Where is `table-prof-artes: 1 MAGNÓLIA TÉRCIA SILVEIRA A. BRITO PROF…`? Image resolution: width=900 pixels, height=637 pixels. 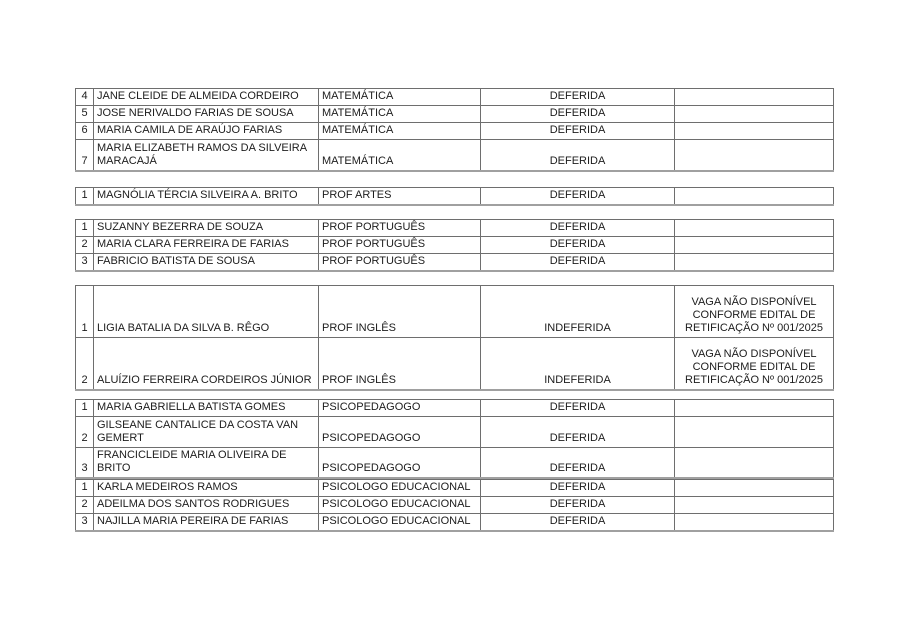
table-prof-artes: 1 MAGNÓLIA TÉRCIA SILVEIRA A. BRITO PROF… is located at coordinates (454, 196).